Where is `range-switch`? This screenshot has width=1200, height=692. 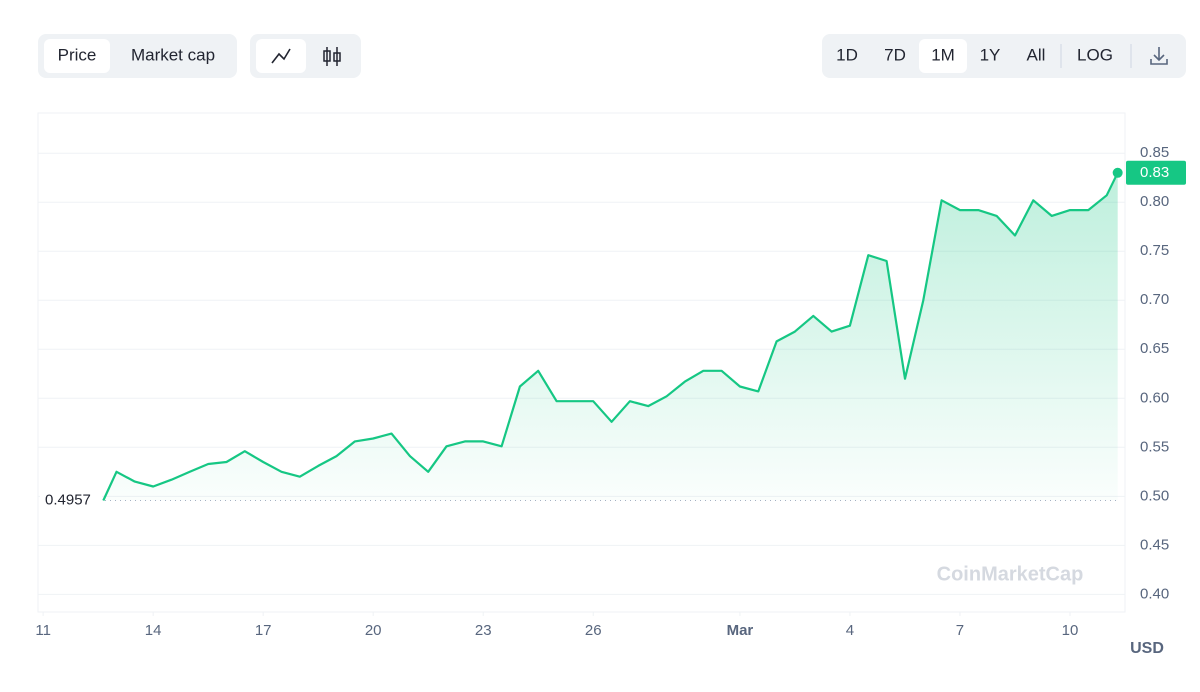
range-switch is located at coordinates (1004, 56).